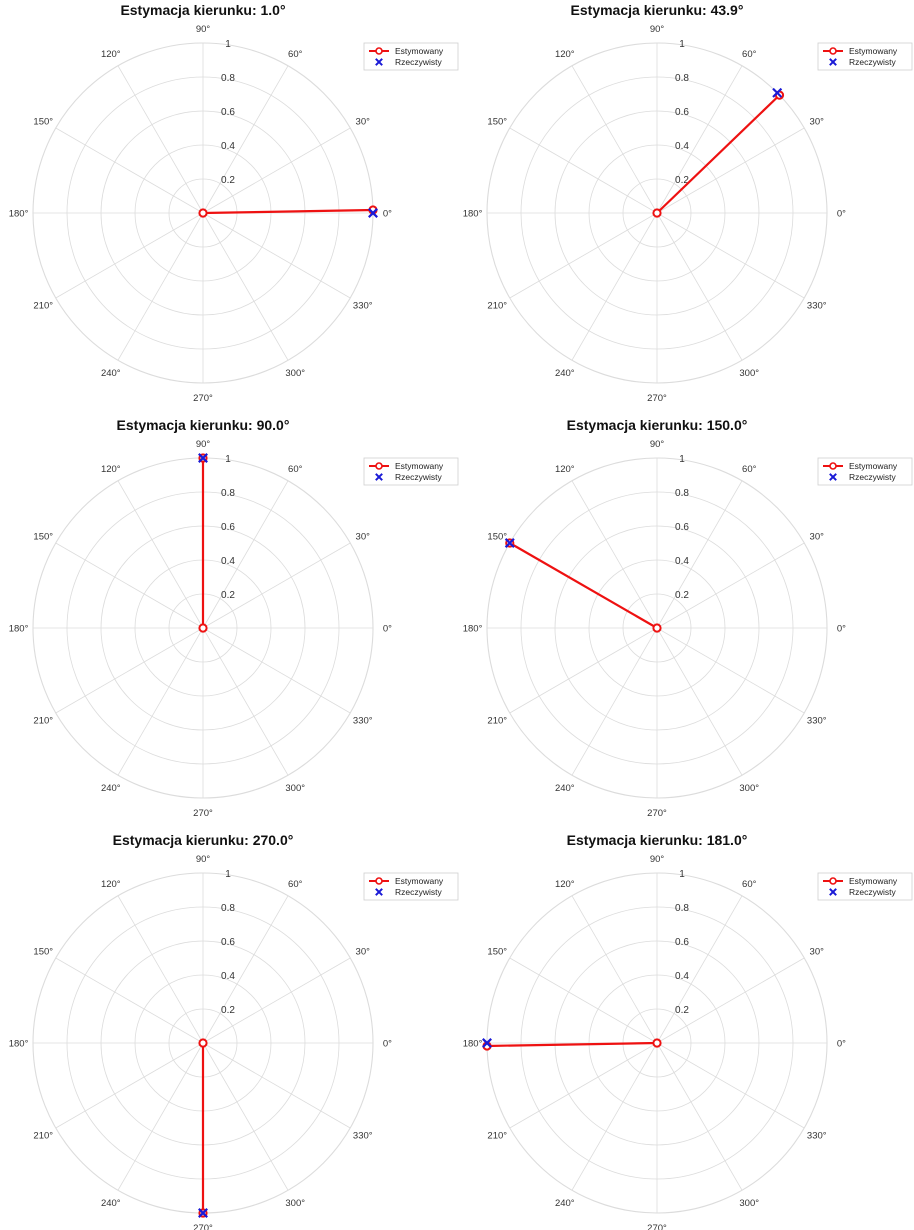 This screenshot has width=914, height=1230. What do you see at coordinates (203, 840) in the screenshot?
I see `chart-title: Estymacja kierunku: 270.0°` at bounding box center [203, 840].